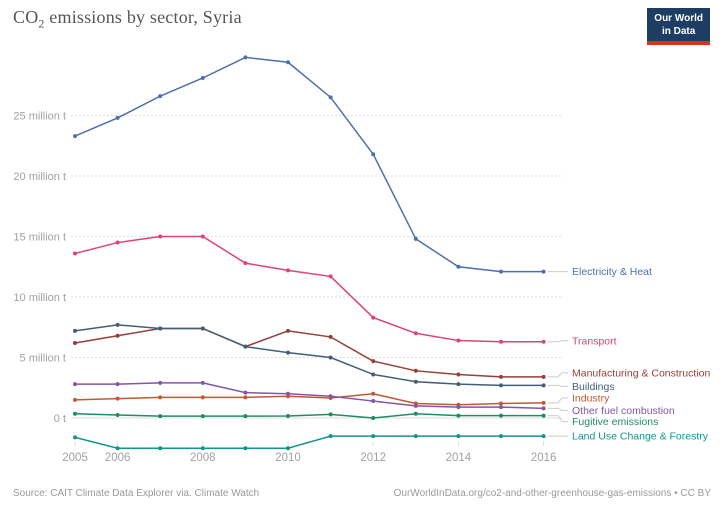  What do you see at coordinates (615, 422) in the screenshot?
I see `legend-label-fugitive-emissions: Fugitive emissions` at bounding box center [615, 422].